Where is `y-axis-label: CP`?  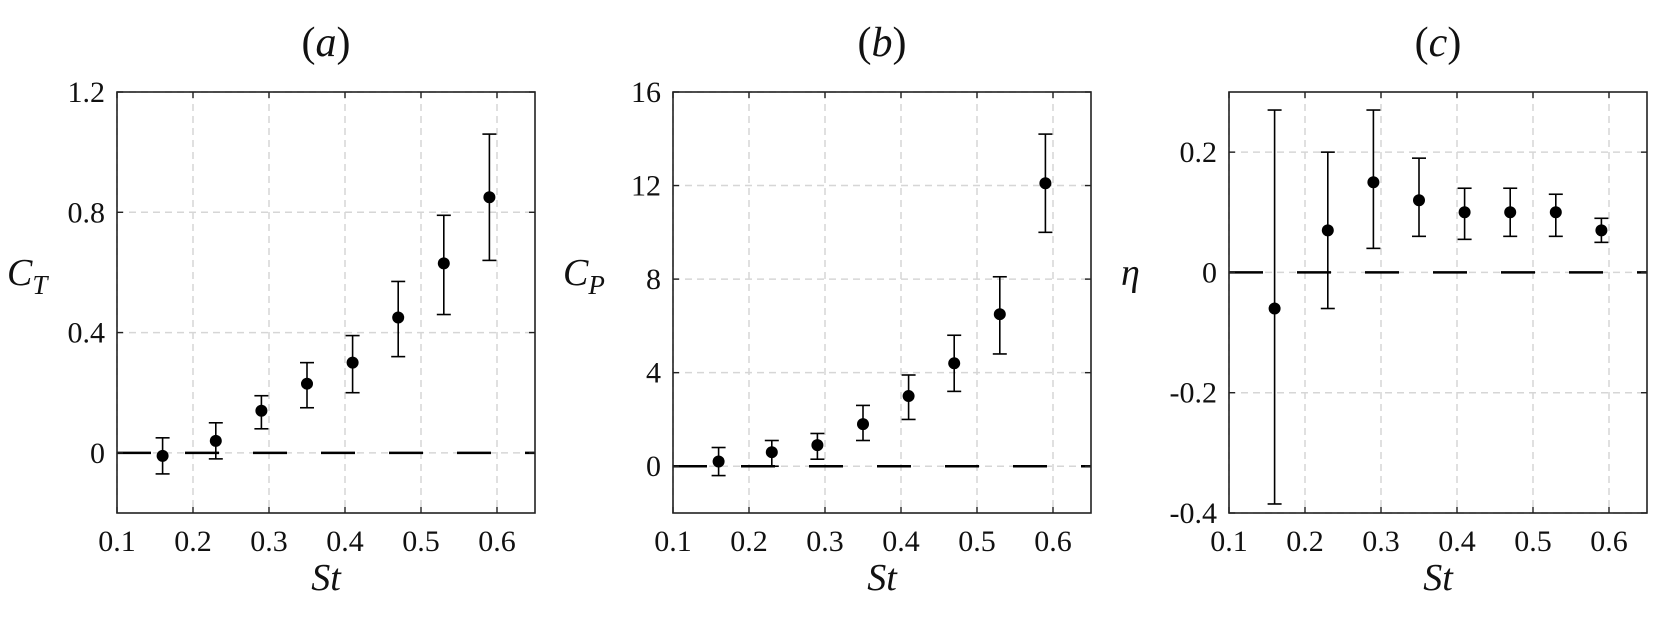
y-axis-label: CP is located at coordinates (584, 276).